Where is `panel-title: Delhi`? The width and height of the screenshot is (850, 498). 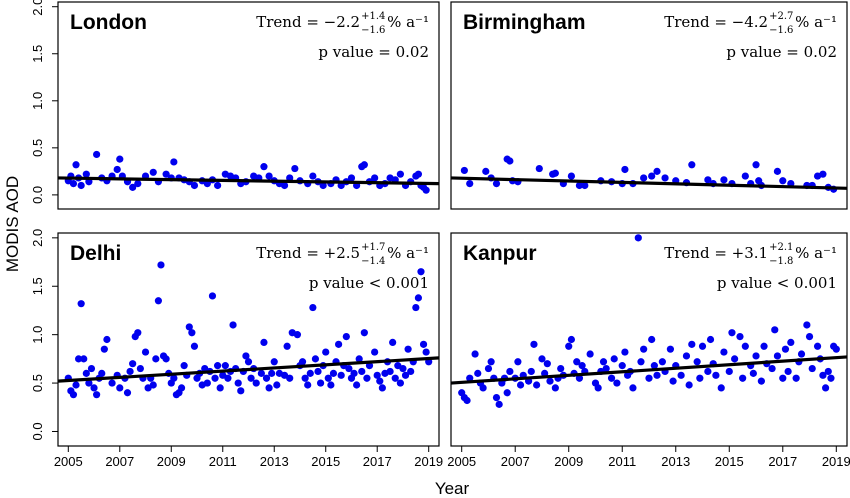 panel-title: Delhi is located at coordinates (95, 253).